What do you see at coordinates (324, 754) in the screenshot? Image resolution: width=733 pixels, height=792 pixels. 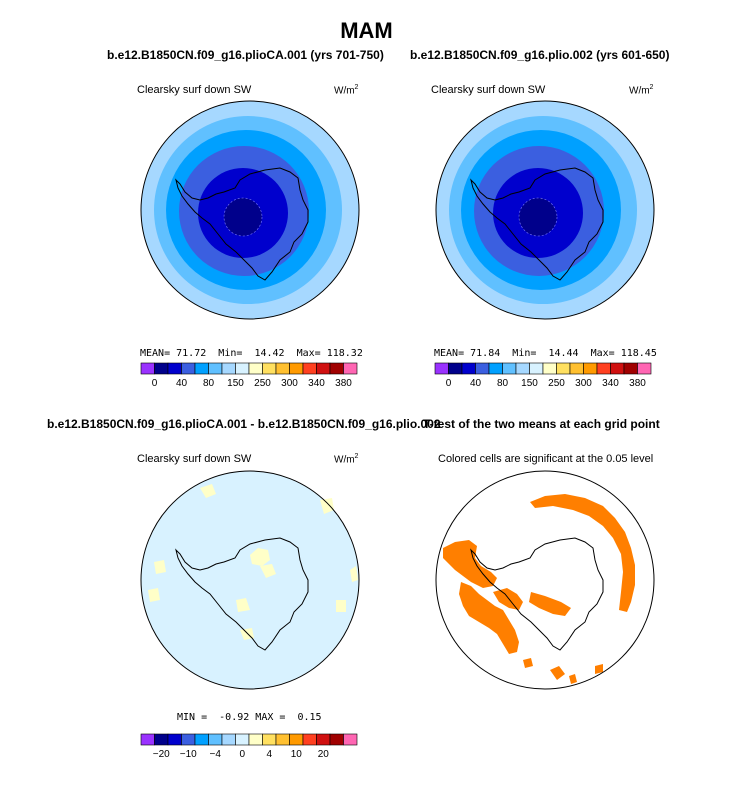 I see `colorbar-tick-label: 20` at bounding box center [324, 754].